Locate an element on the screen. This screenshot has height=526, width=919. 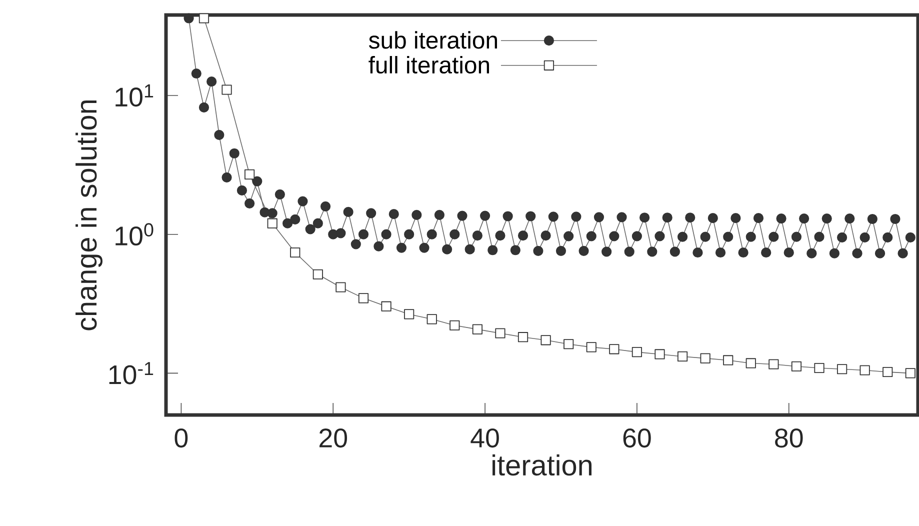
legend-label: sub iteration is located at coordinates (432, 40).